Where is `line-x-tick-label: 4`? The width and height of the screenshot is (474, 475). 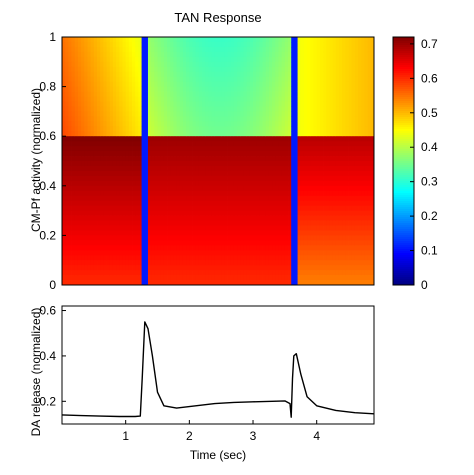
line-x-tick-label: 4 is located at coordinates (316, 436).